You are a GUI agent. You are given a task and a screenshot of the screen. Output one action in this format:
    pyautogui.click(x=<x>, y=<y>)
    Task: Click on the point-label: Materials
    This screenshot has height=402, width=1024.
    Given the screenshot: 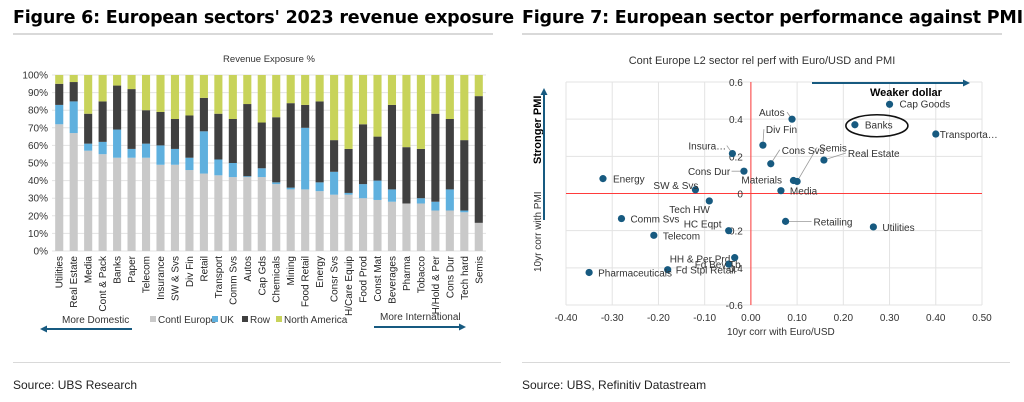 What is the action you would take?
    pyautogui.click(x=761, y=180)
    